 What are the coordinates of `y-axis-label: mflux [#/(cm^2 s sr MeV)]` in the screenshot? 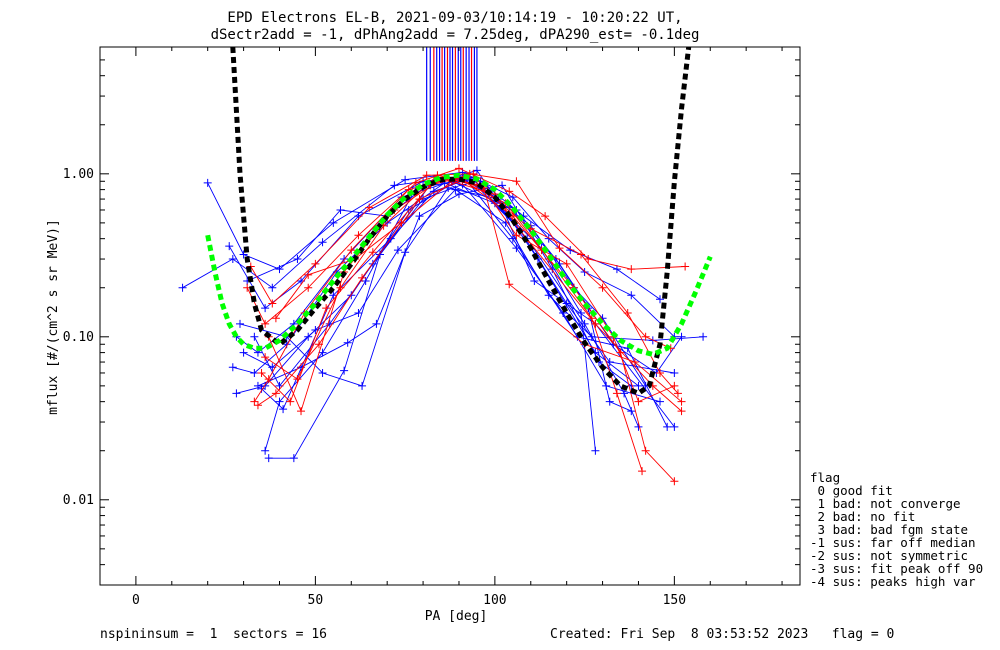 It's located at (53, 317).